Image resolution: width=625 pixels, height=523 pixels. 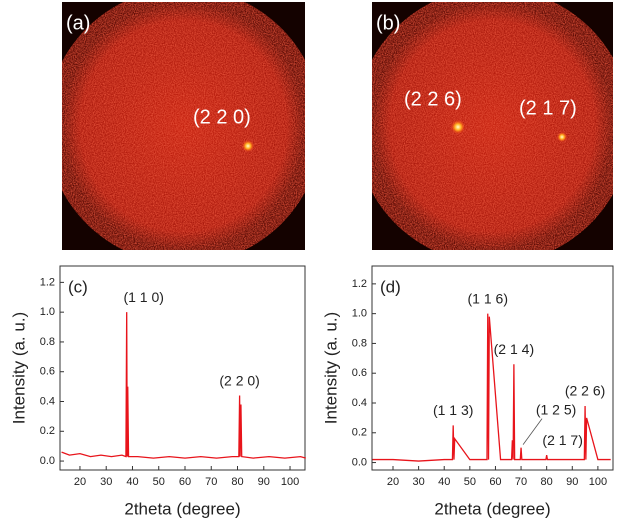 I want to click on spot-label: (2 2 0), so click(x=222, y=117).